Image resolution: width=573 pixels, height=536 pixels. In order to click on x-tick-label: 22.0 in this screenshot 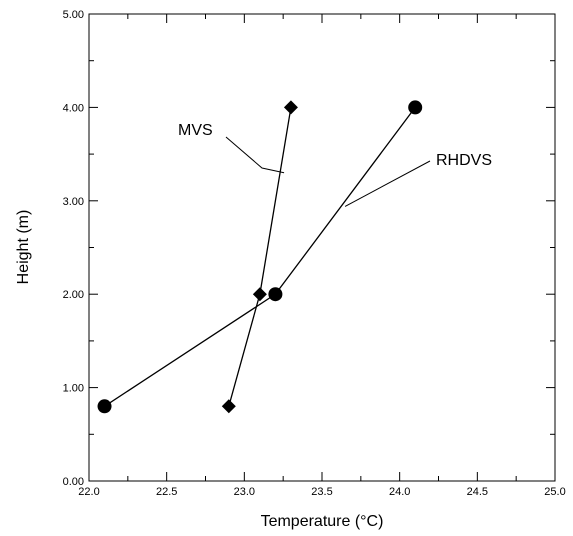, I will do `click(88, 492)`.